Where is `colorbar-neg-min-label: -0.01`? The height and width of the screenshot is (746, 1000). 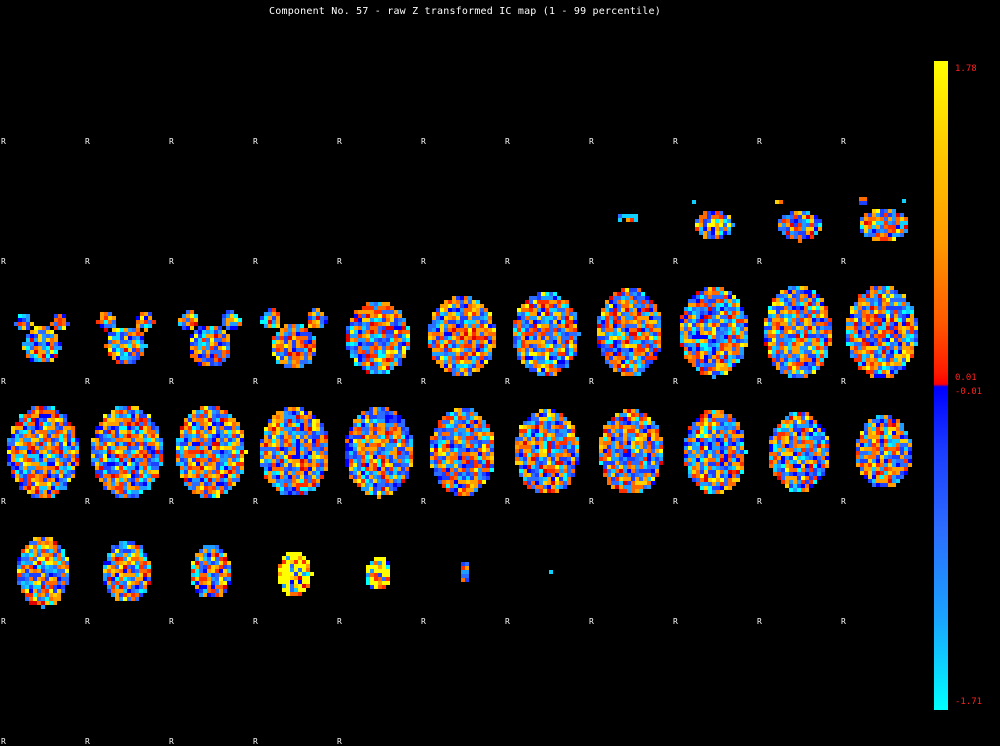 colorbar-neg-min-label: -0.01 is located at coordinates (968, 392).